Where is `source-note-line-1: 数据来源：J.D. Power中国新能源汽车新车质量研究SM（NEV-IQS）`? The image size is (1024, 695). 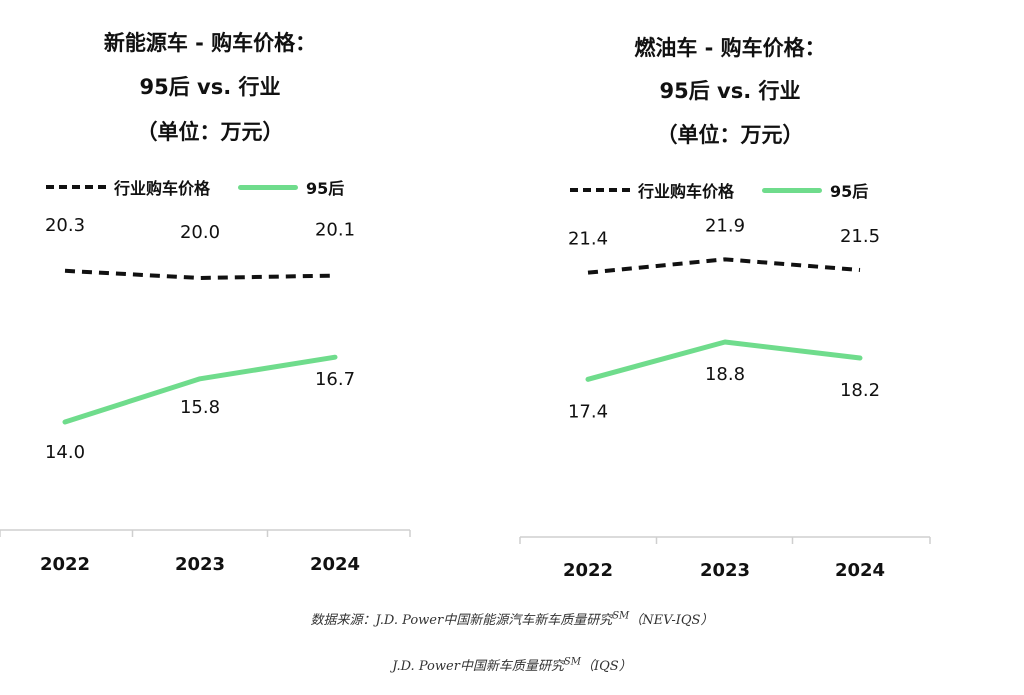 source-note-line-1: 数据来源：J.D. Power中国新能源汽车新车质量研究SM（NEV-IQS） is located at coordinates (512, 618).